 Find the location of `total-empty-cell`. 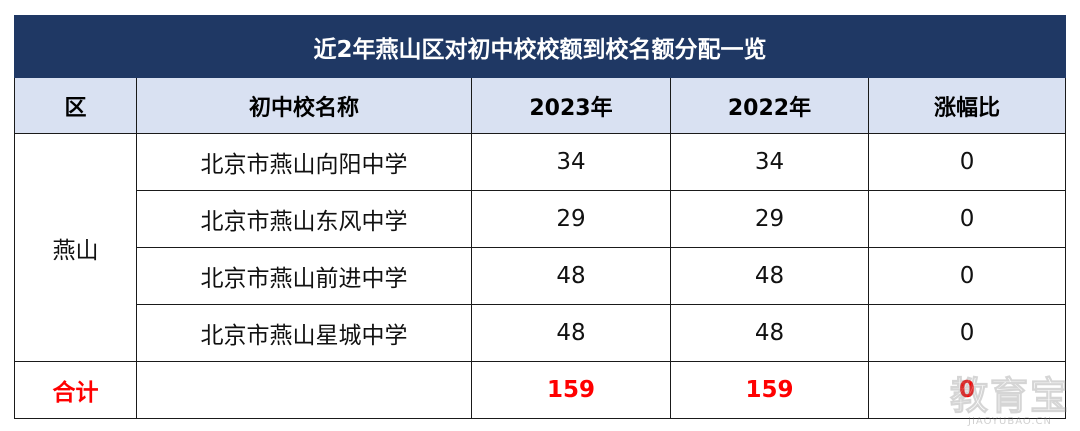

total-empty-cell is located at coordinates (304, 390).